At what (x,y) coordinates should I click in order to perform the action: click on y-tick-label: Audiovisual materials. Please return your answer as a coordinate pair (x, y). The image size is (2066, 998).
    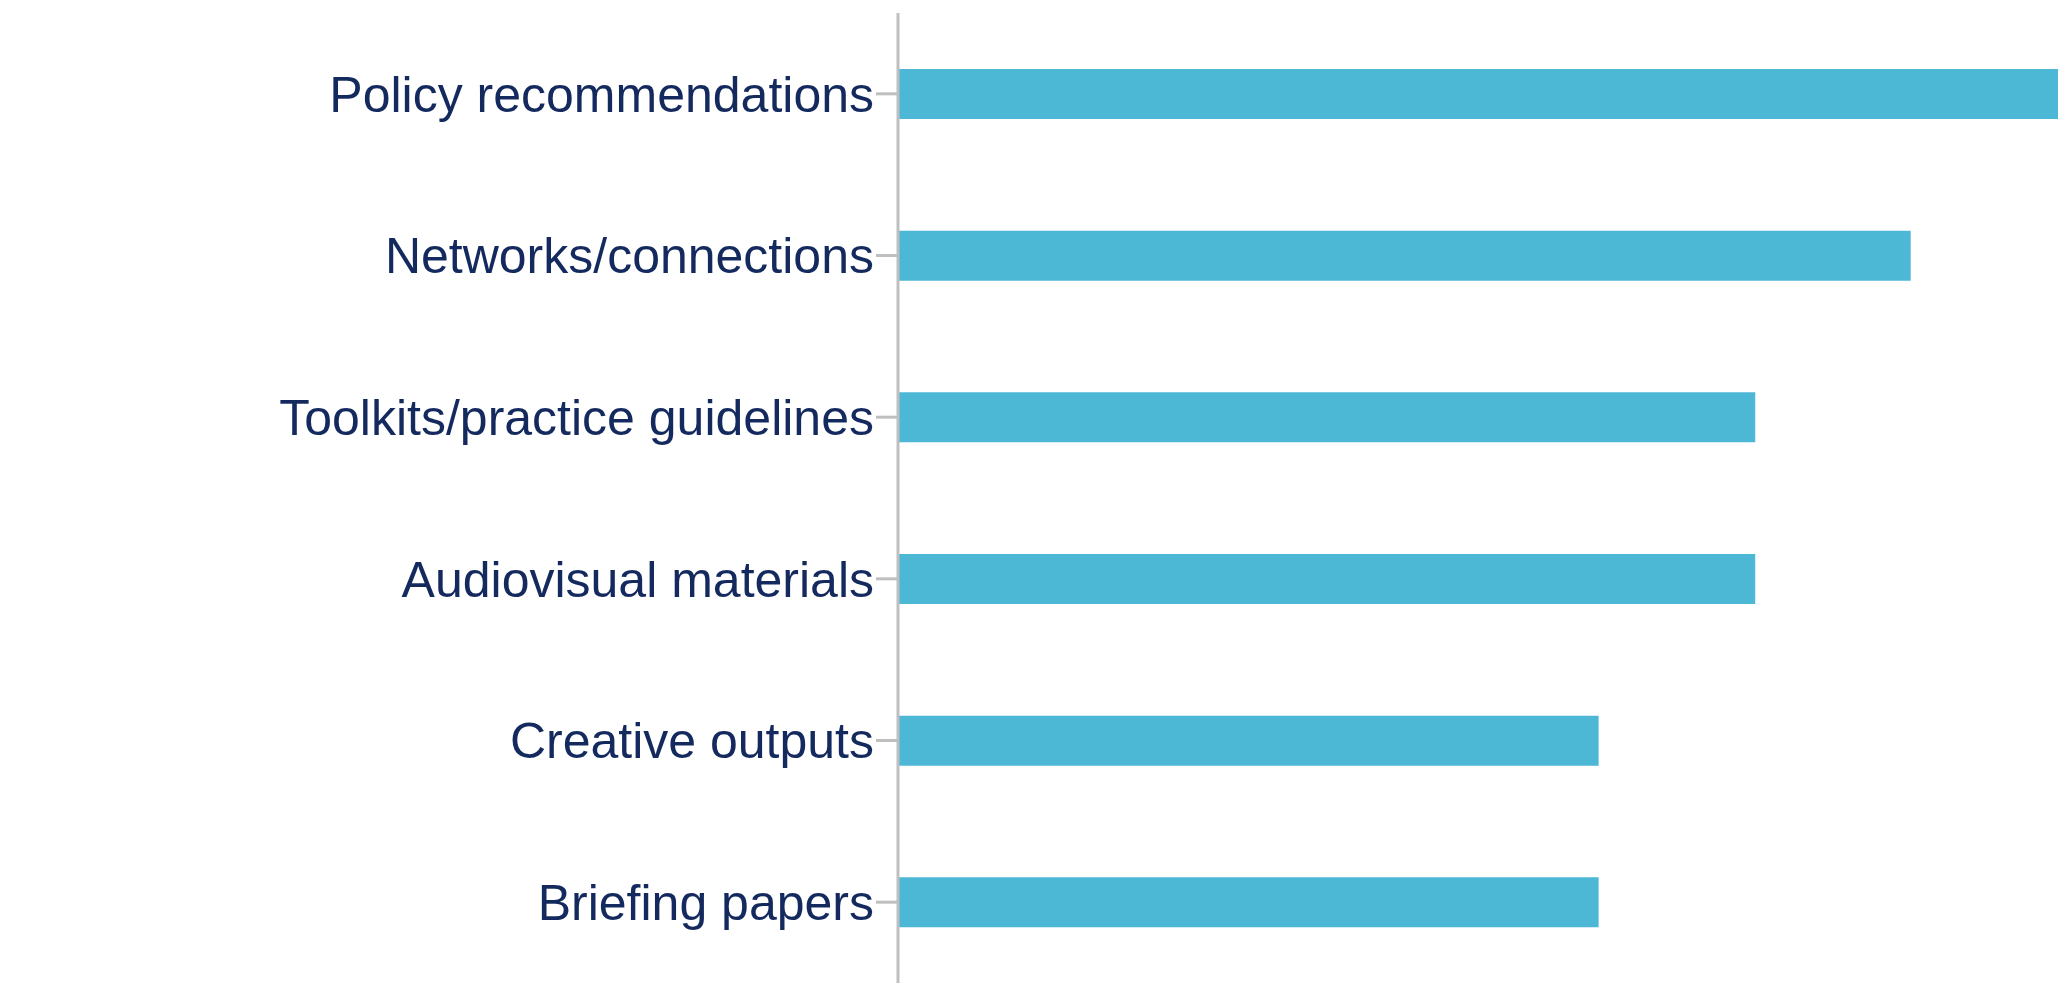
    Looking at the image, I should click on (637, 579).